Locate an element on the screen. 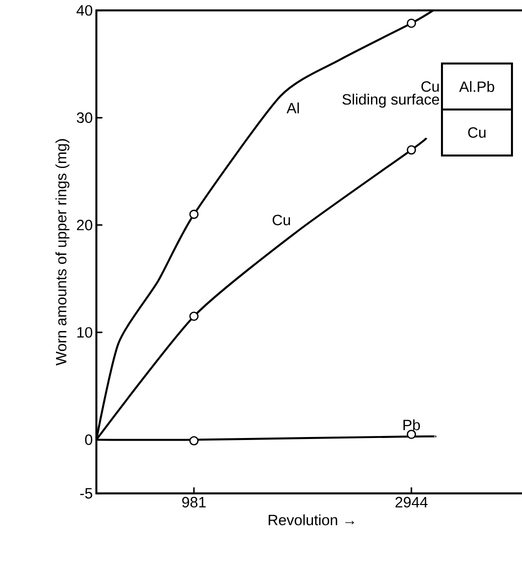 This screenshot has height=561, width=522. series-label: Al is located at coordinates (292, 108).